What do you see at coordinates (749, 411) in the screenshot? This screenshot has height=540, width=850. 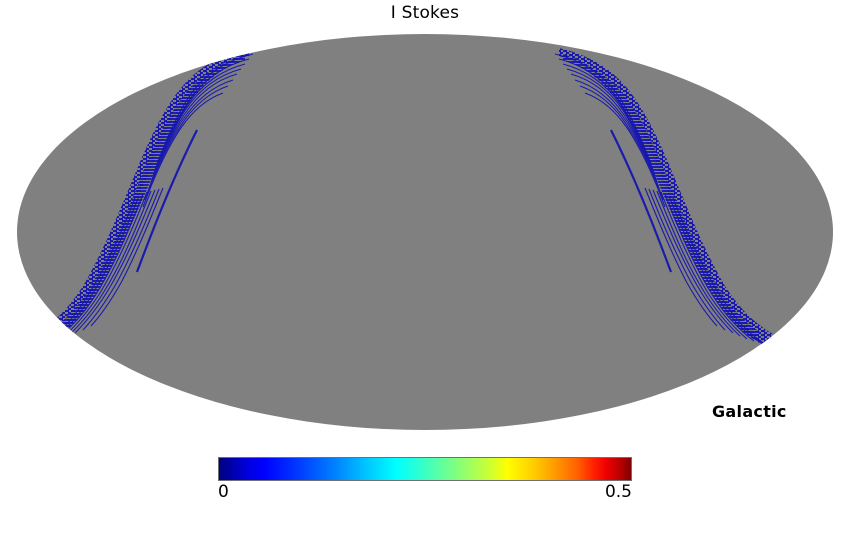 I see `coordinate-system-label: Galactic` at bounding box center [749, 411].